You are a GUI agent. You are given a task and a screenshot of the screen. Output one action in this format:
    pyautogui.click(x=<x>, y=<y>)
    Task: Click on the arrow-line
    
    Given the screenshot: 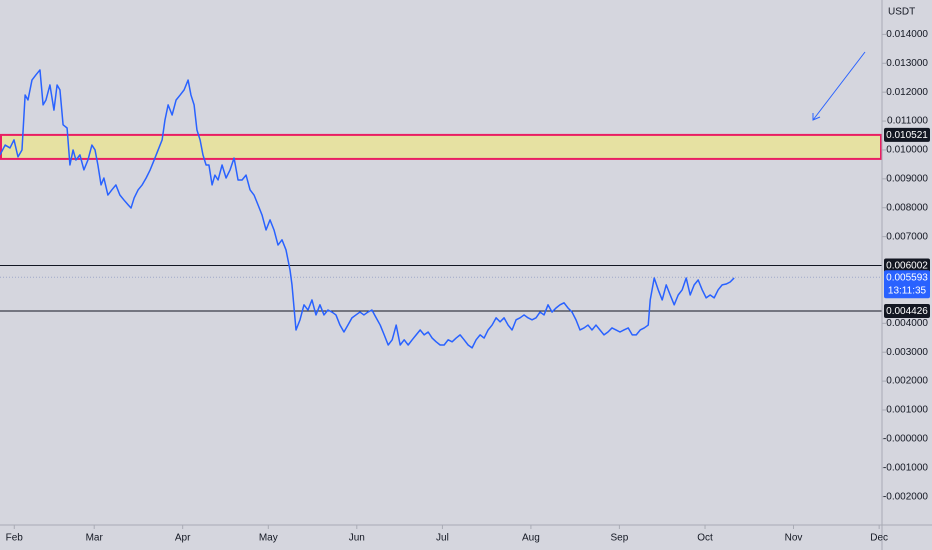 What is the action you would take?
    pyautogui.click(x=839, y=86)
    